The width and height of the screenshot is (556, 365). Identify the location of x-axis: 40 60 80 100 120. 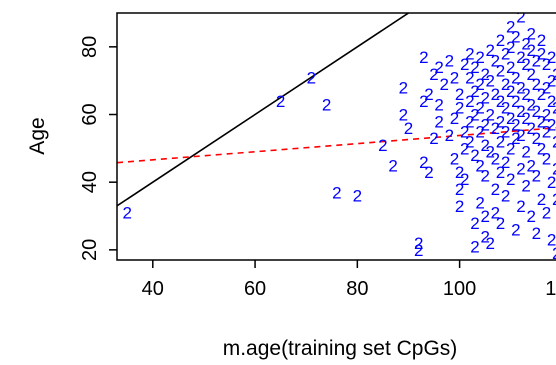
(349, 280).